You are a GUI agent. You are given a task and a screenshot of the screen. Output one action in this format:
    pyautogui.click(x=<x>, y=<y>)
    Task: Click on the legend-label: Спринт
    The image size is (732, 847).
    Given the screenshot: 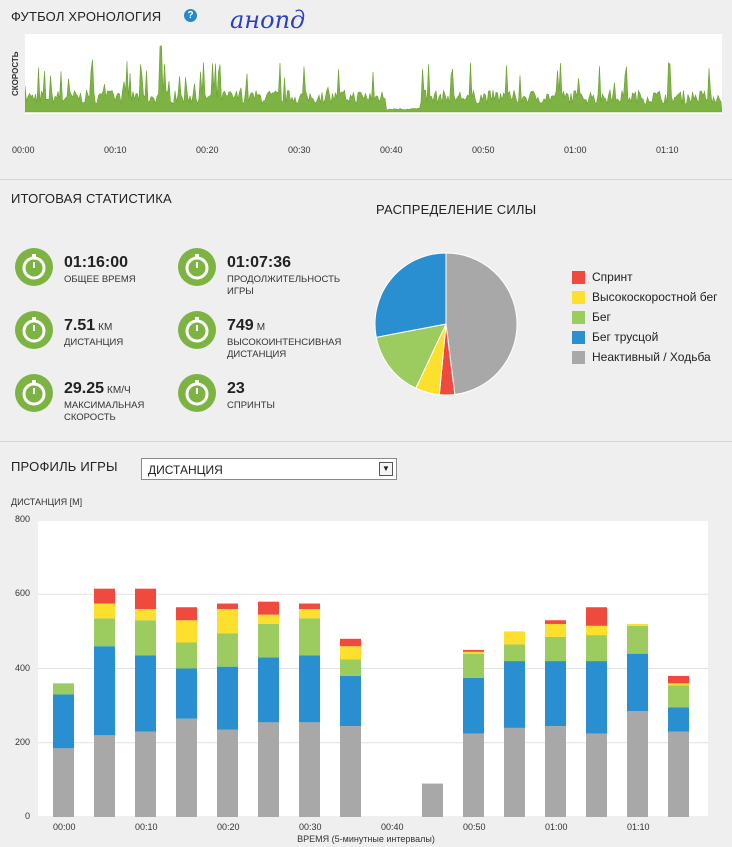 What is the action you would take?
    pyautogui.click(x=612, y=277)
    